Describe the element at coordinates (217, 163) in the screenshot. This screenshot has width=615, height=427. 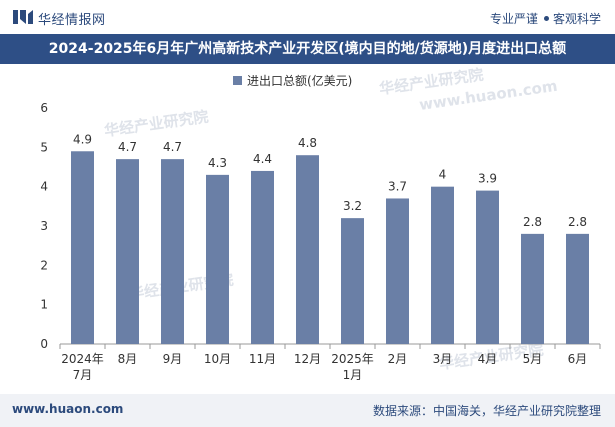
I see `data-label: 4.3` at that location.